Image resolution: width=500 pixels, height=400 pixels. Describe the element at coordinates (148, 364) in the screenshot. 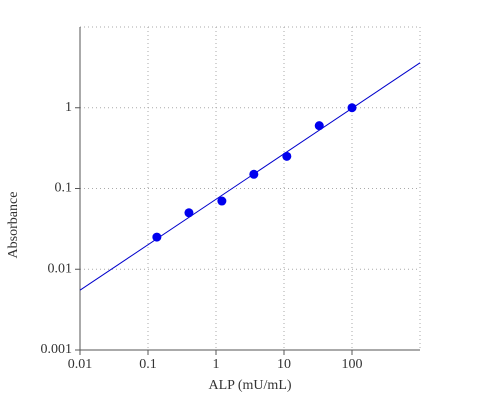

I see `x-tick-label: 0.1` at that location.